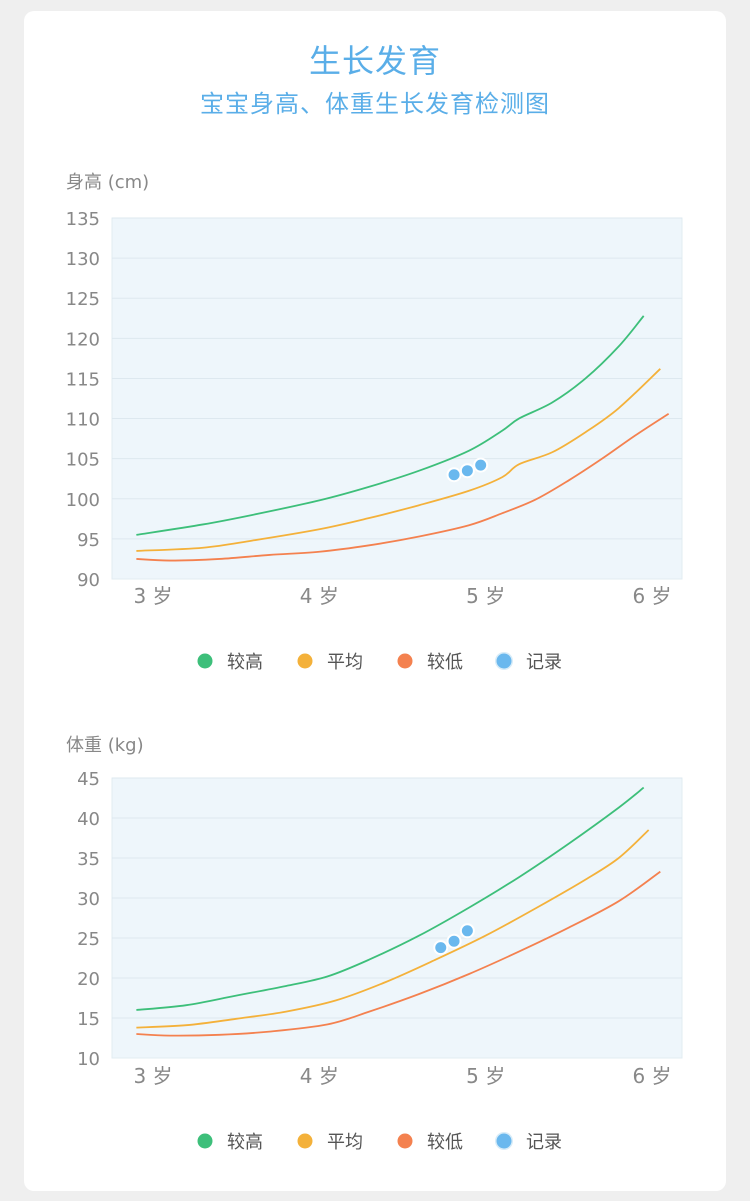  Describe the element at coordinates (651, 596) in the screenshot. I see `height-xtick-label: 6 岁` at that location.